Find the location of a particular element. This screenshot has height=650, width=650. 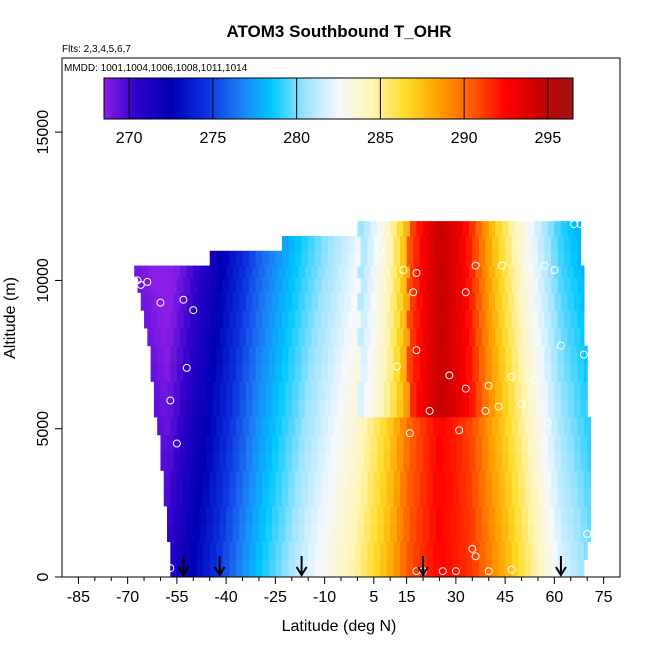

flights-label: Flts: 2,3,4,5,6,7 is located at coordinates (96, 49).